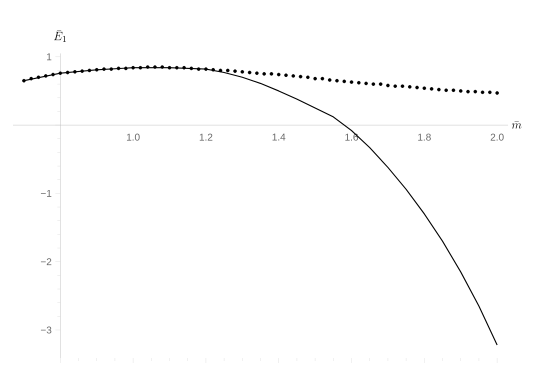  Describe the element at coordinates (60, 36) in the screenshot. I see `y-axis-title: $\bar{E}_1$` at that location.